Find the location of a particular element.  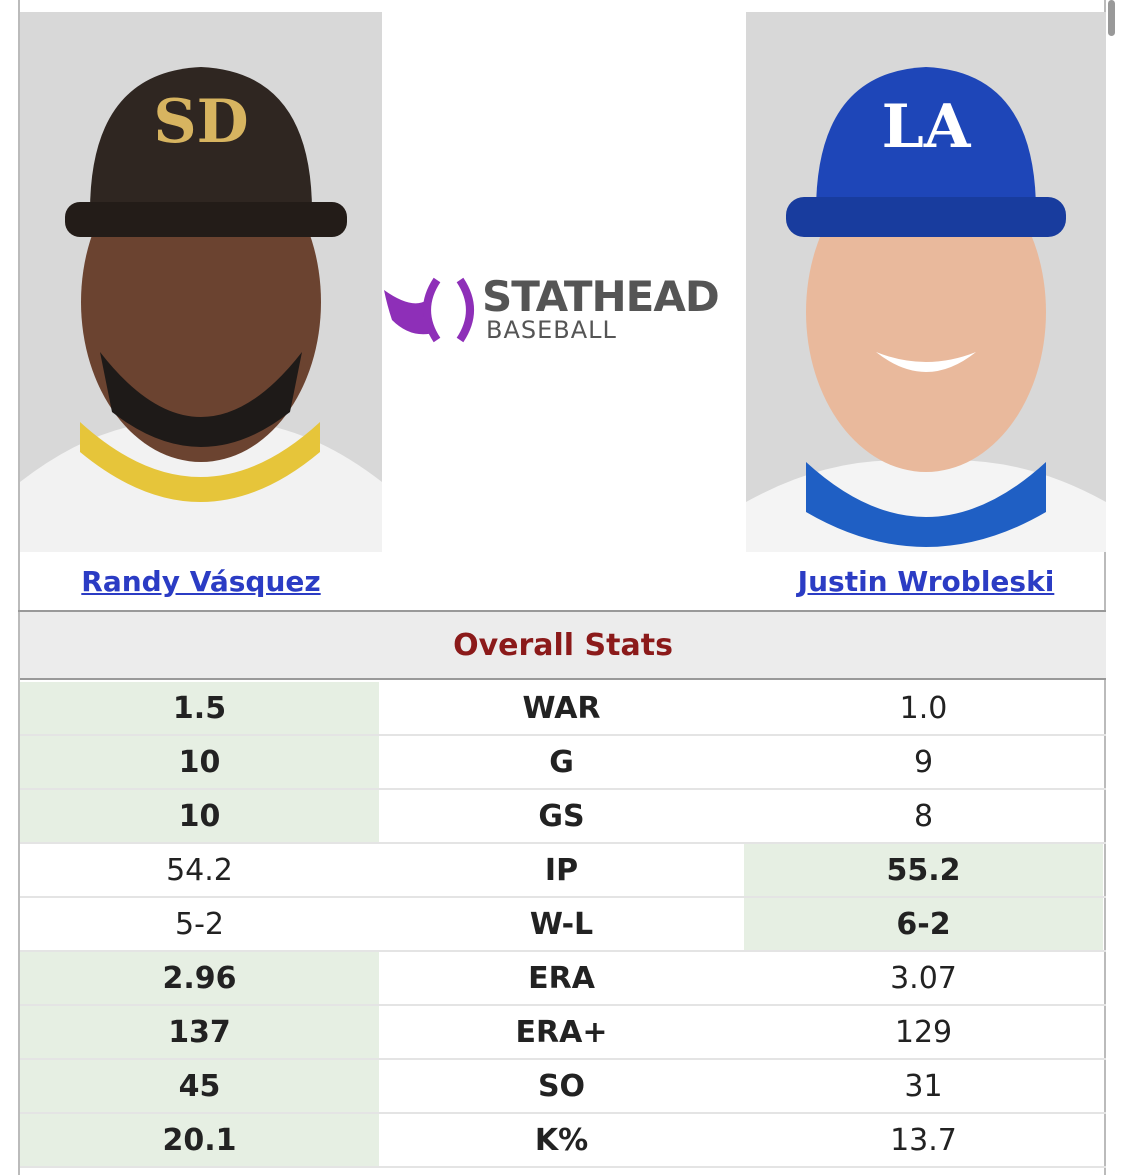

stat-name: IP is located at coordinates (561, 870).